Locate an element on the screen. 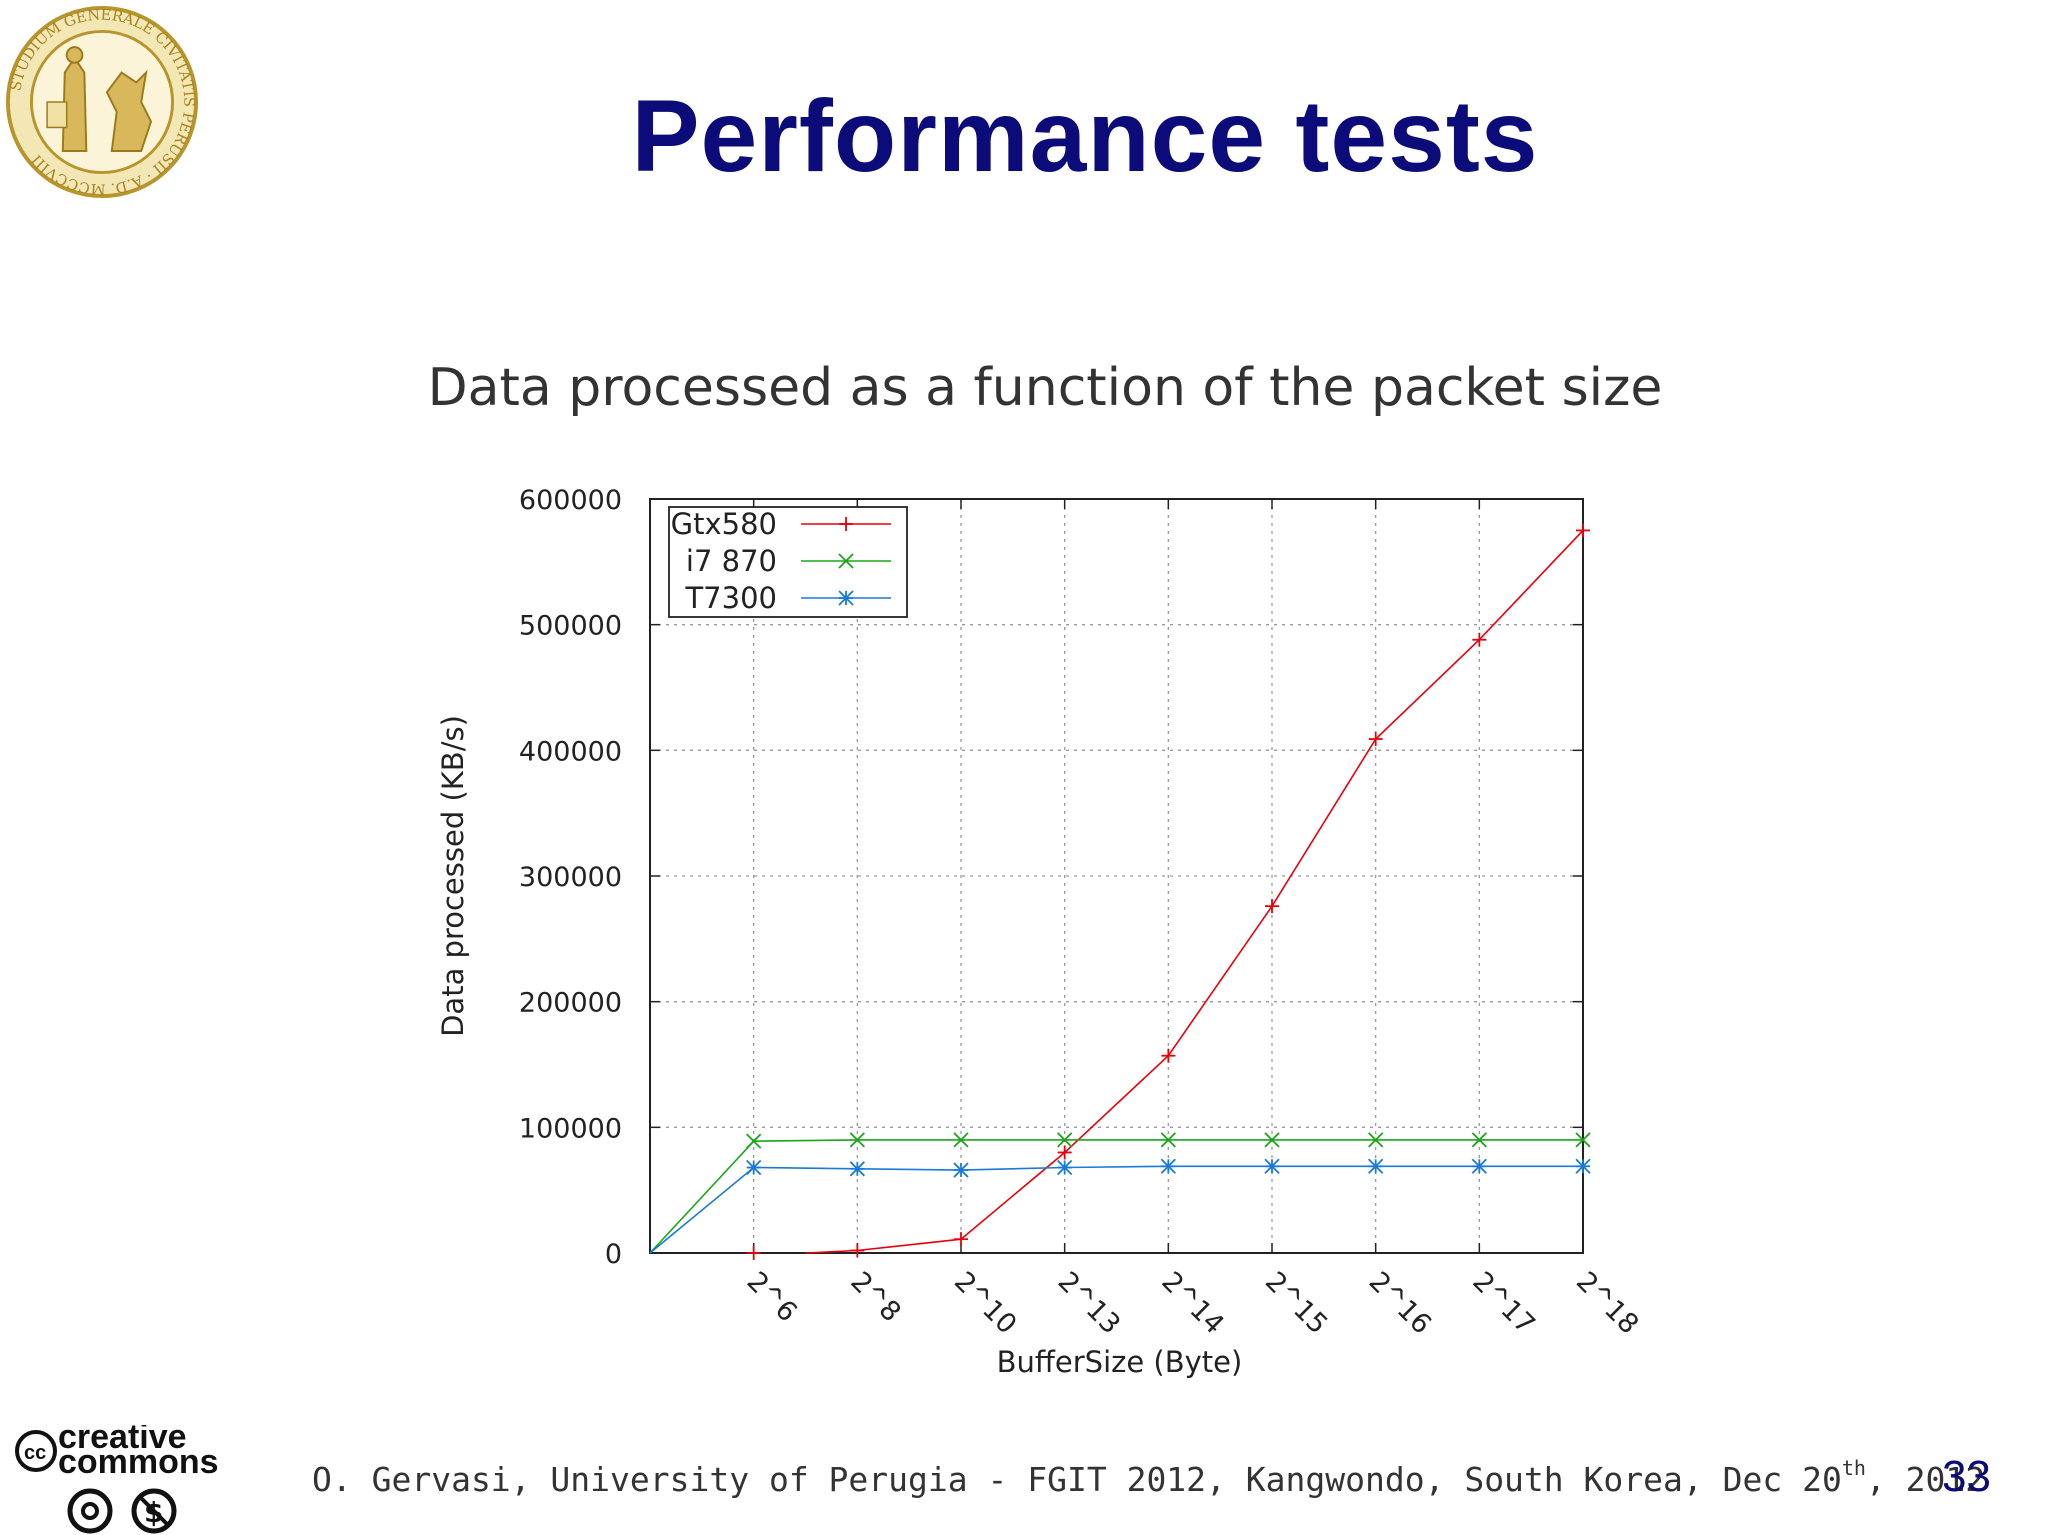 Image resolution: width=2048 pixels, height=1535 pixels. x-tick-label: 2^13 is located at coordinates (1089, 1303).